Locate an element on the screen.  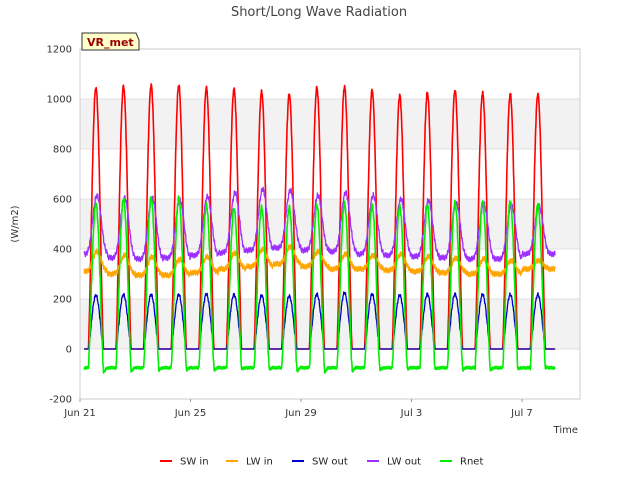
x-axis-ticks: Jun 21 Jun 25 Jun 29 Jul 3 Jul 7 is located at coordinates (298, 409).